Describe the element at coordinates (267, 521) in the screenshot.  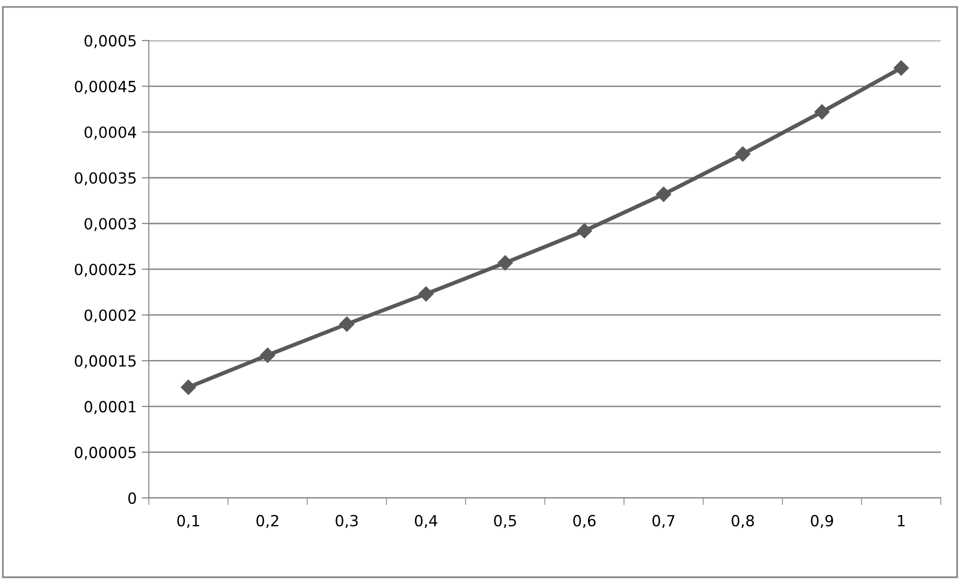
I see `x-tick-label: 0,2` at that location.